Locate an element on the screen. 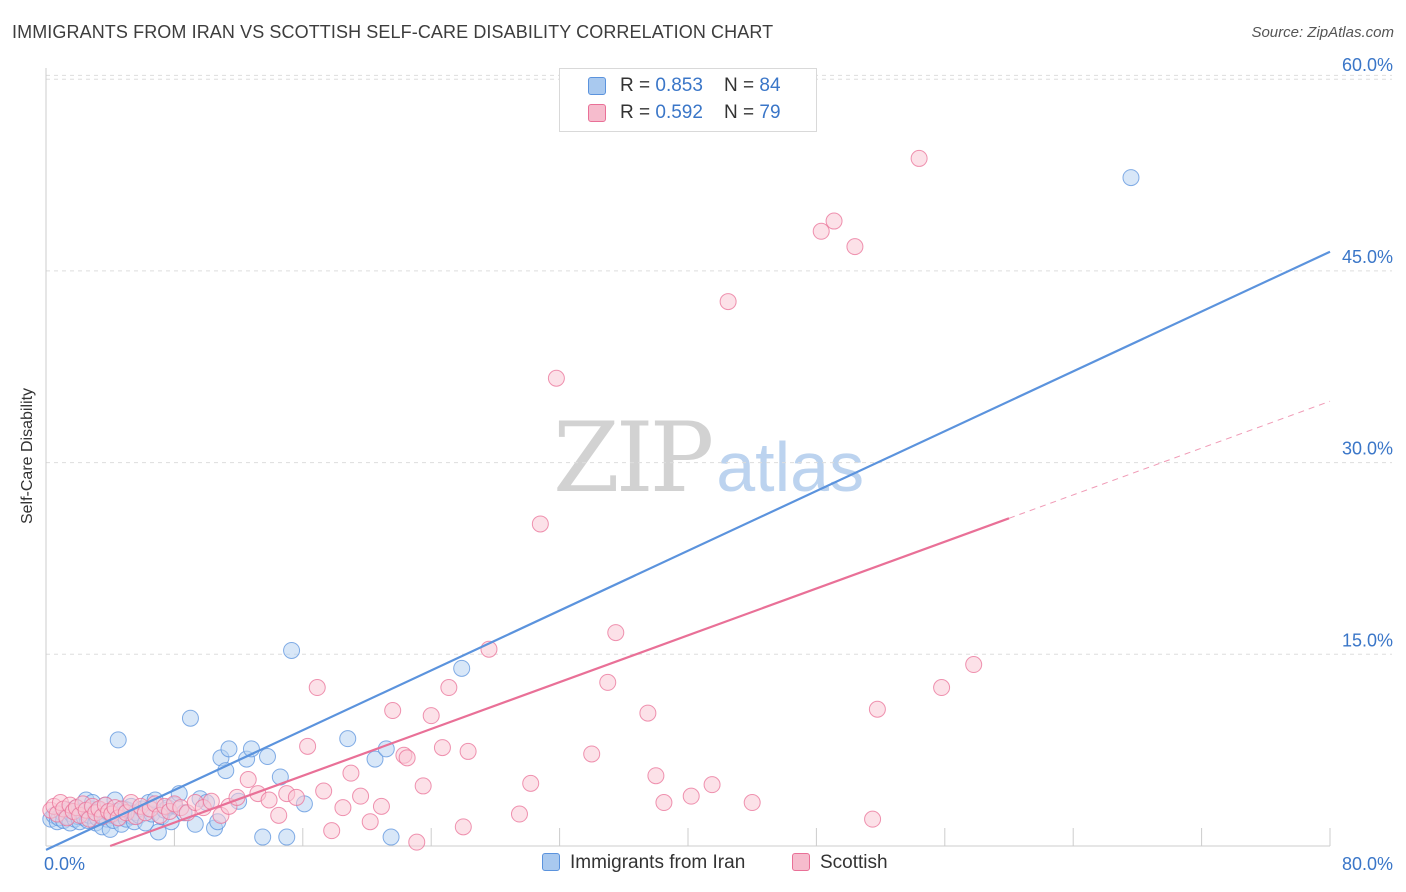 Image resolution: width=1406 pixels, height=892 pixels. y-tick-label: 30.0% is located at coordinates (1367, 449).